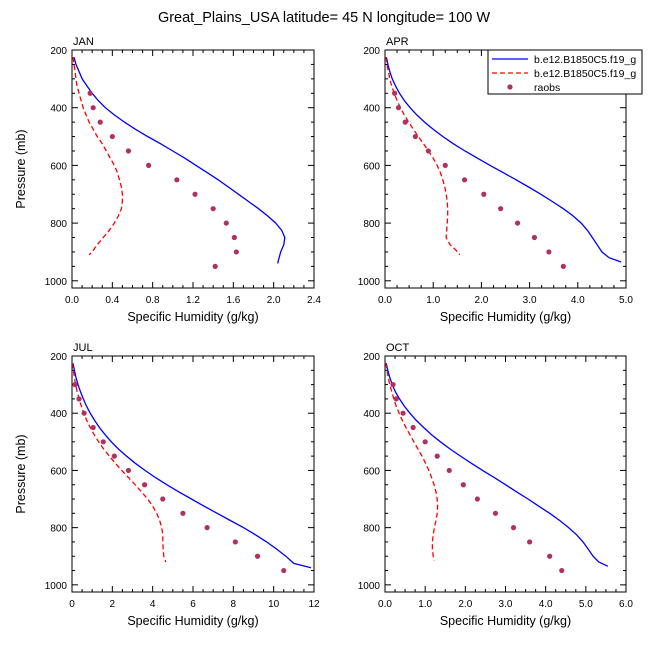 This screenshot has width=648, height=653. What do you see at coordinates (153, 604) in the screenshot?
I see `x-tick-label: 4` at bounding box center [153, 604].